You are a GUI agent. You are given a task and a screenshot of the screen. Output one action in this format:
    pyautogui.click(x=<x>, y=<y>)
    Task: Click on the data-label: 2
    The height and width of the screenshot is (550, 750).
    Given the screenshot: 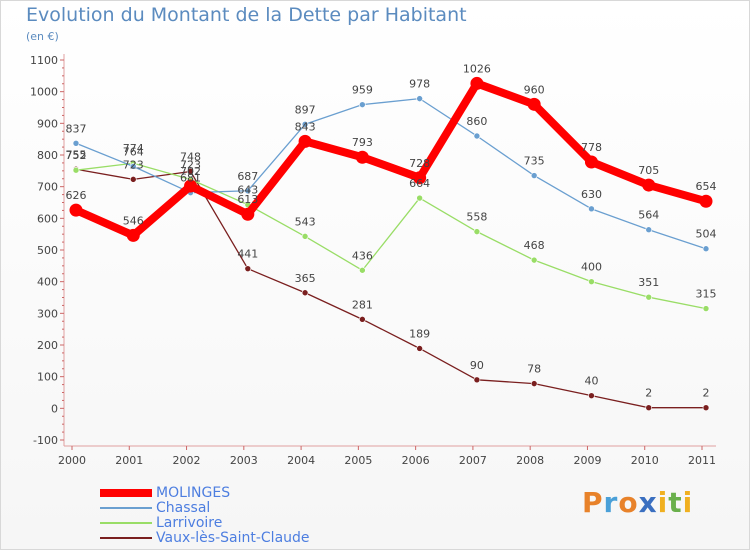 What is the action you would take?
    pyautogui.click(x=648, y=393)
    